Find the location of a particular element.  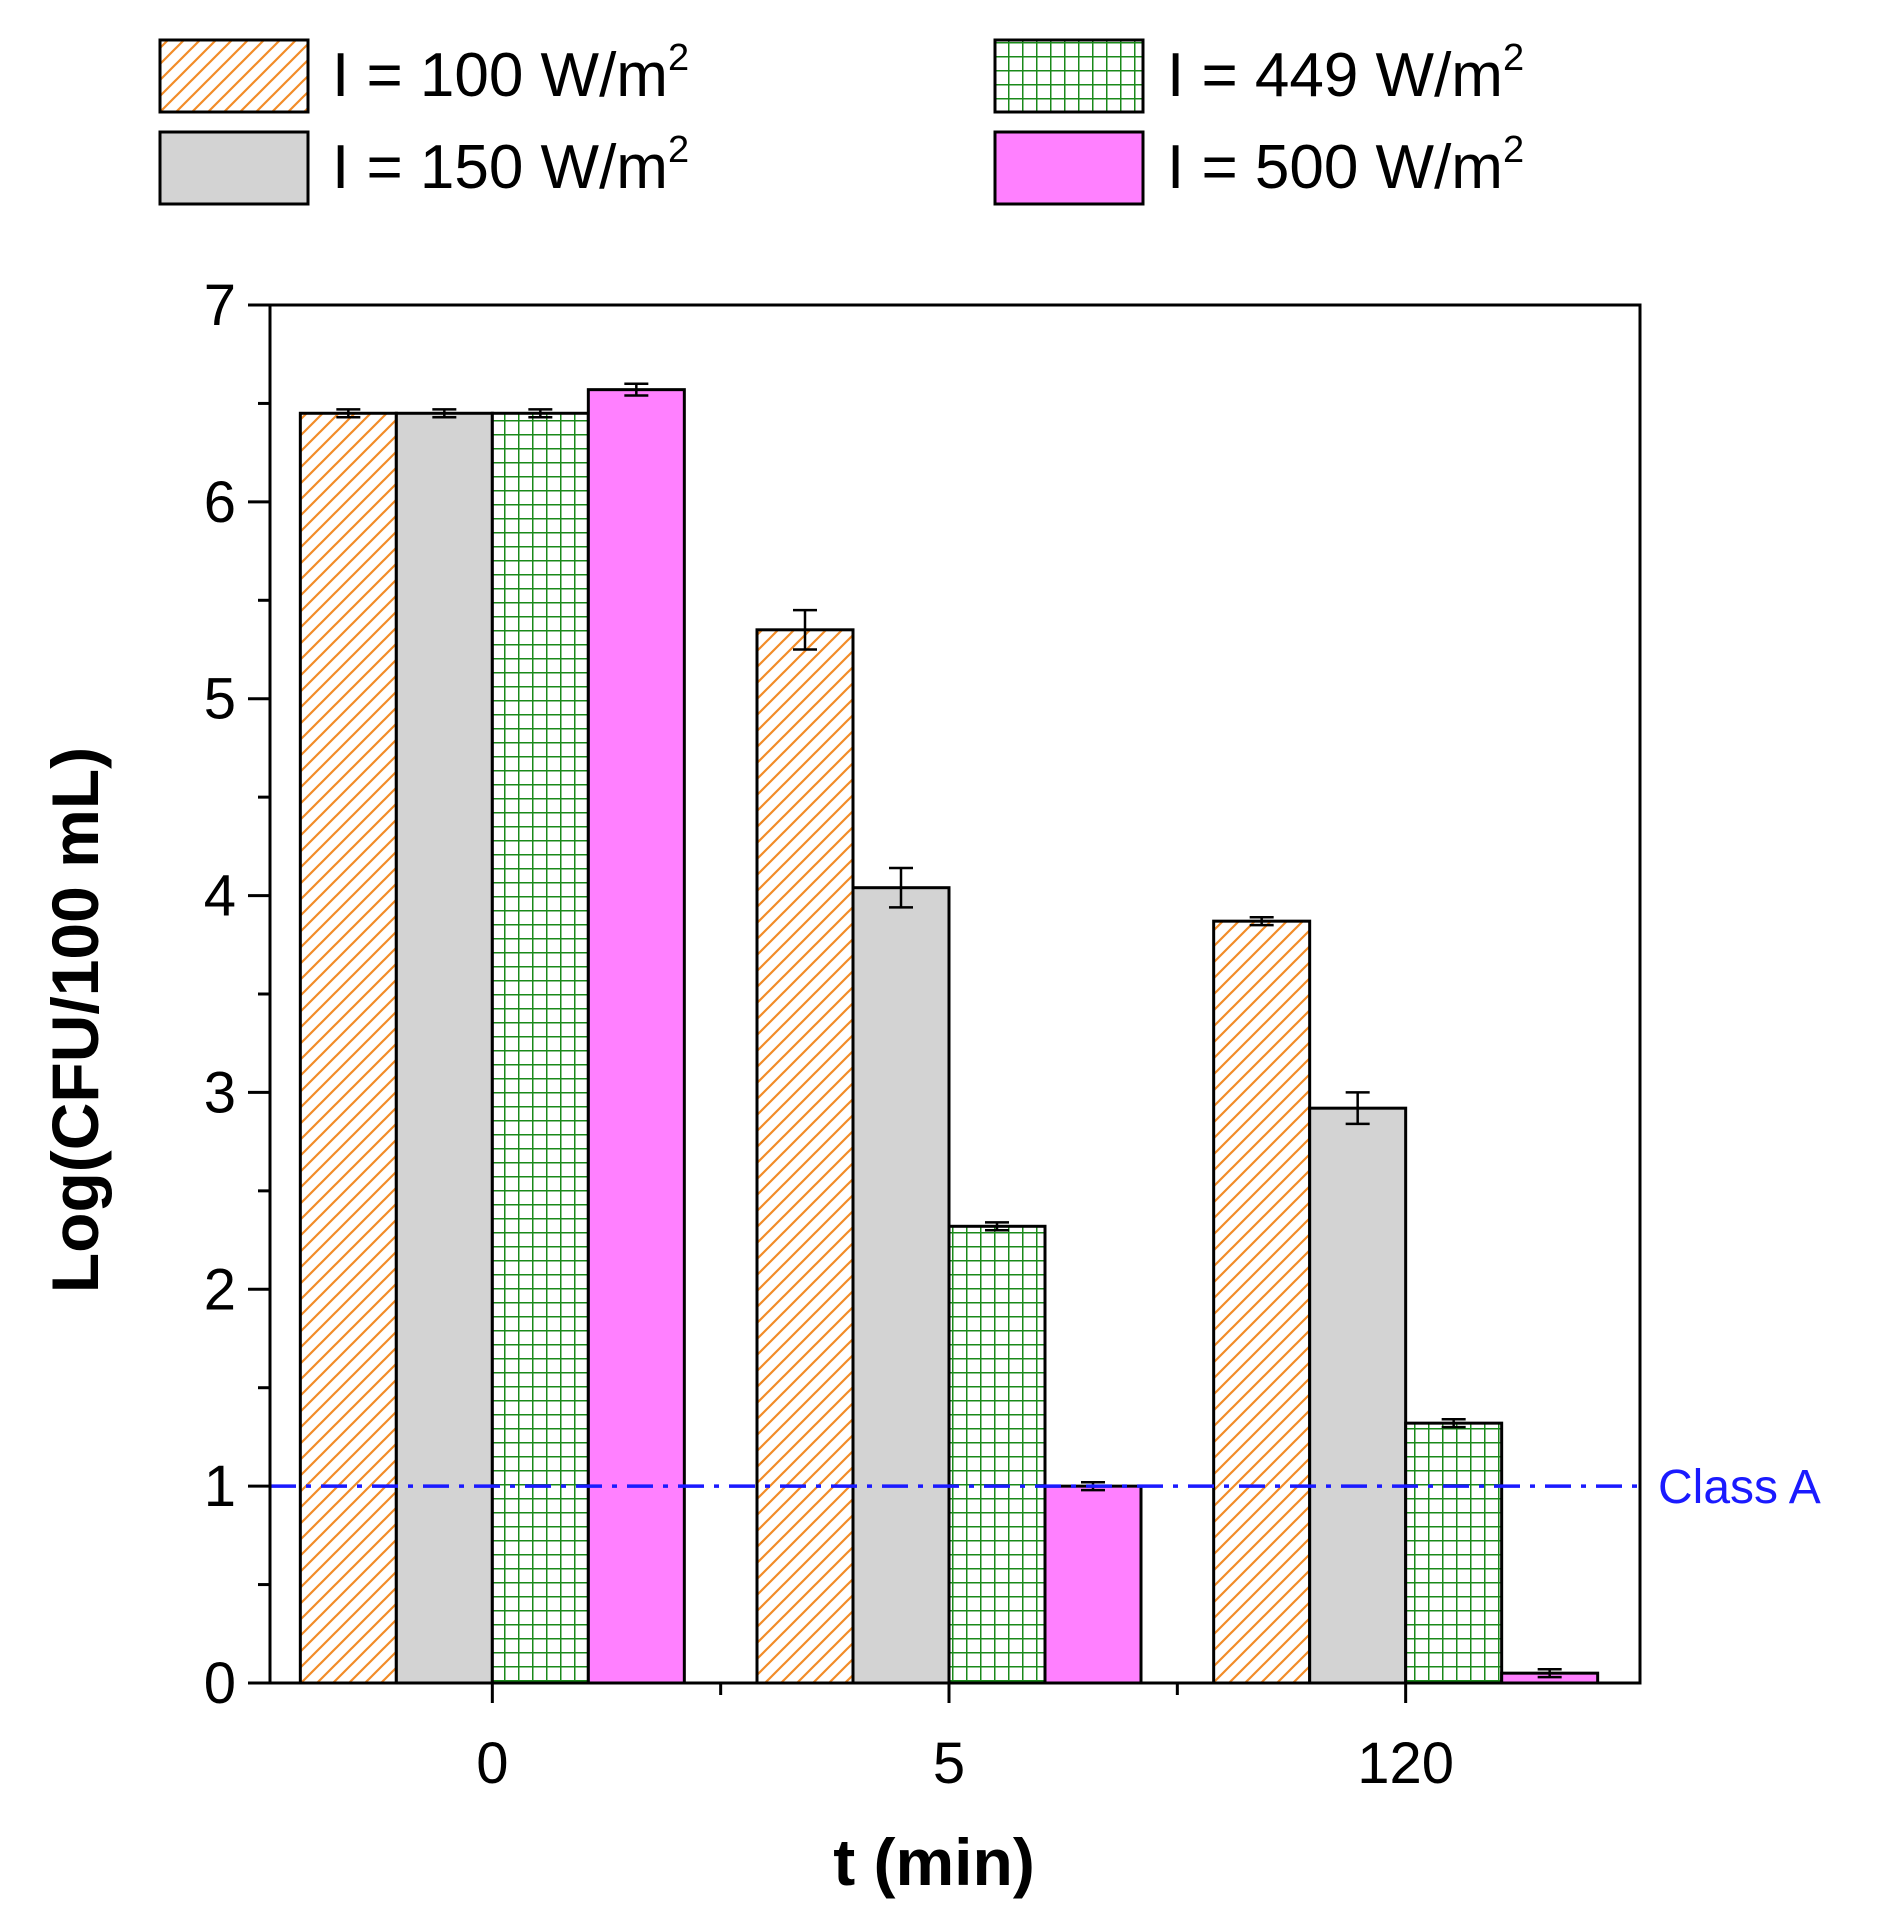

x-axis-title: t (min) is located at coordinates (934, 1862).